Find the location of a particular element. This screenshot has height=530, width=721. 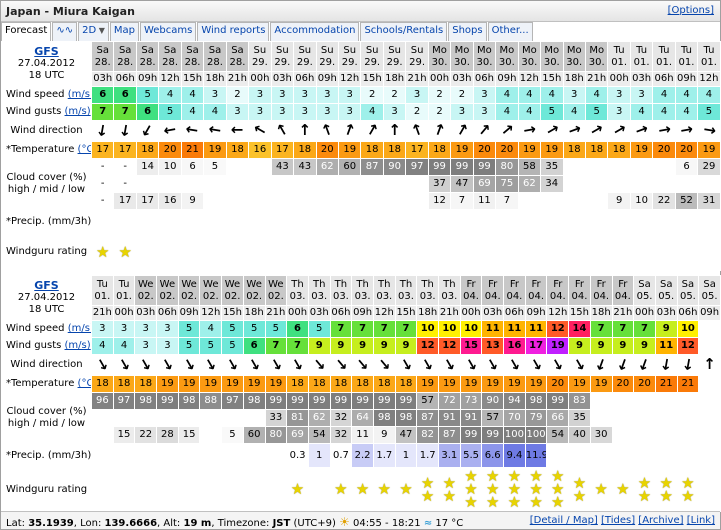

model-date: 27.04.2012 is located at coordinates (46, 63).